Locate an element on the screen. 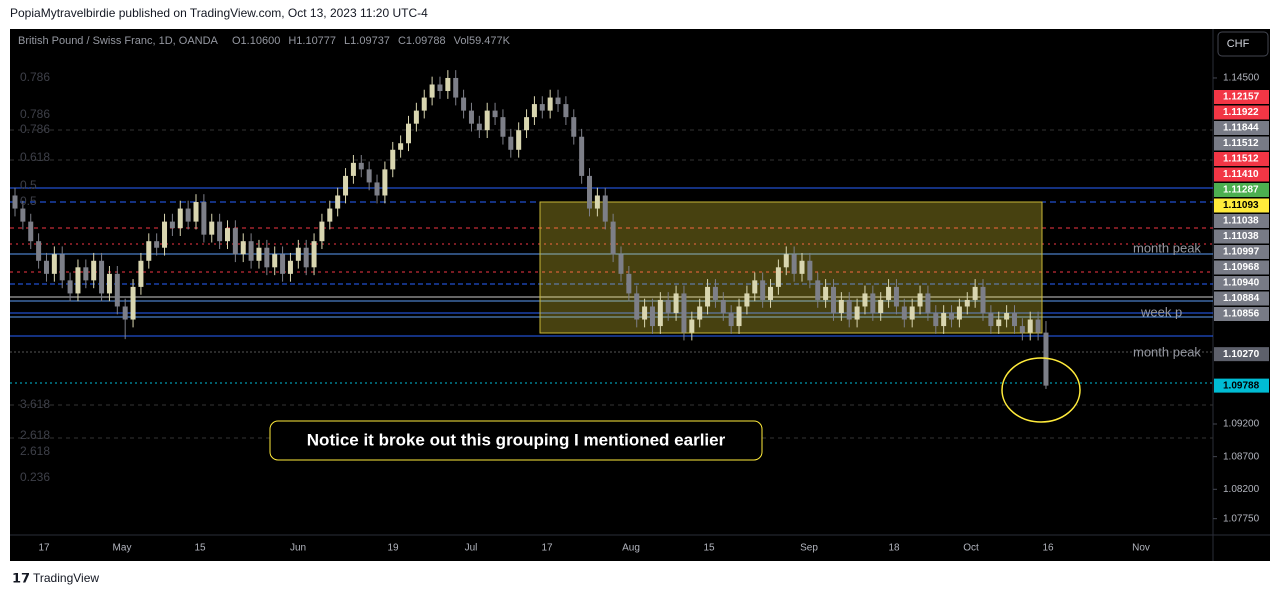  logo-mark: 𝟭𝟳 is located at coordinates (21, 577).